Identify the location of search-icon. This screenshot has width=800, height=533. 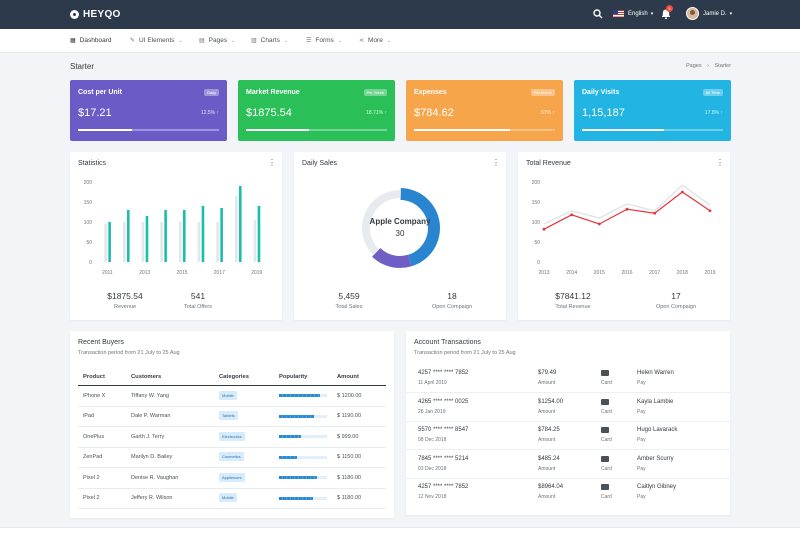
(598, 14).